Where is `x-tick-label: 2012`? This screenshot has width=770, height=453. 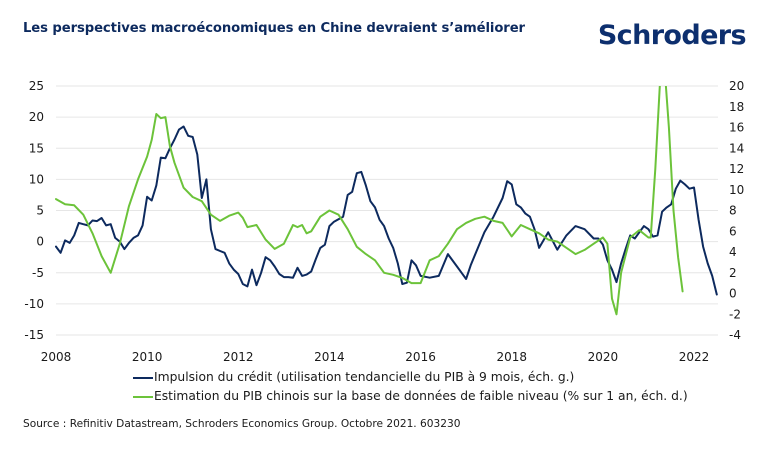
x-tick-label: 2012 is located at coordinates (238, 357).